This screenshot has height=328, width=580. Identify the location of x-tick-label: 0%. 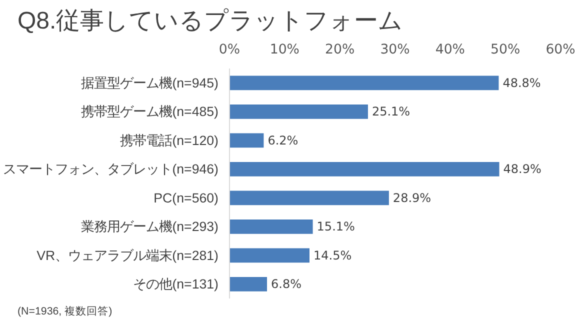
(229, 50).